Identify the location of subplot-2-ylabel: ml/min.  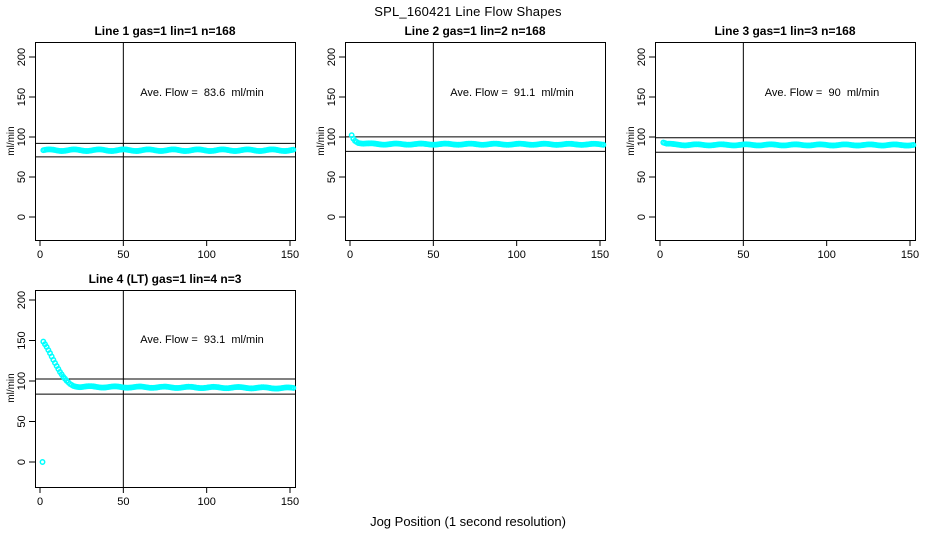
(321, 141).